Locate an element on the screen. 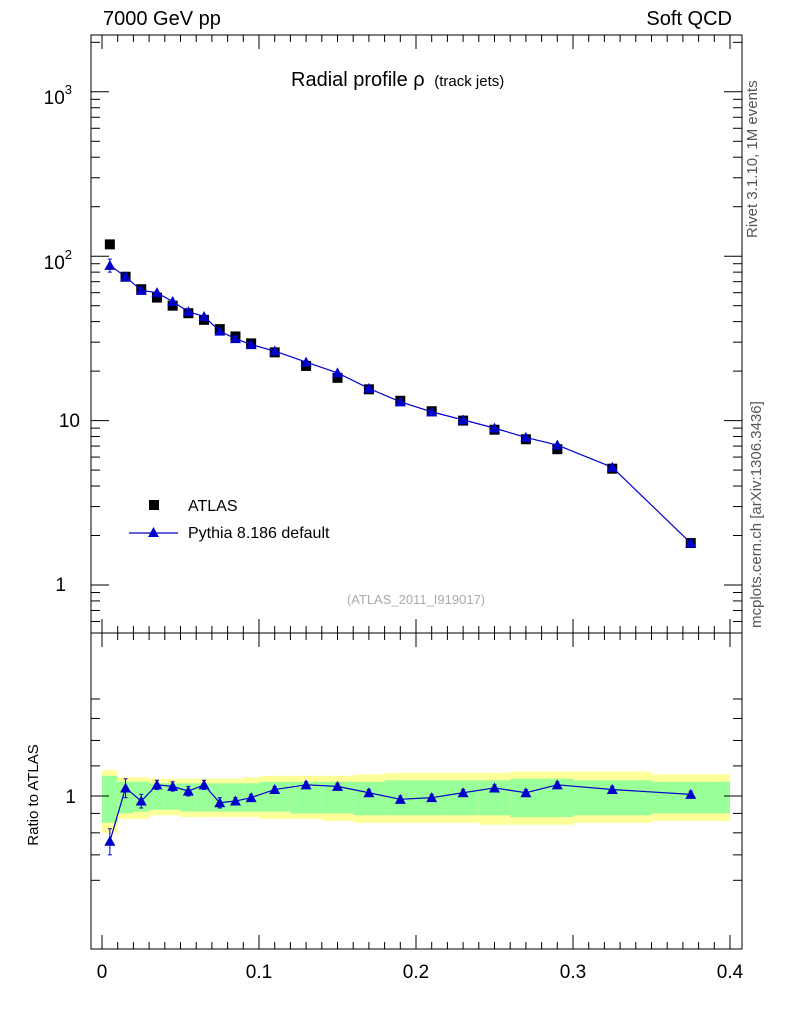 This screenshot has height=1024, width=786. x-tick-label-0.2: 0.2 is located at coordinates (416, 972).